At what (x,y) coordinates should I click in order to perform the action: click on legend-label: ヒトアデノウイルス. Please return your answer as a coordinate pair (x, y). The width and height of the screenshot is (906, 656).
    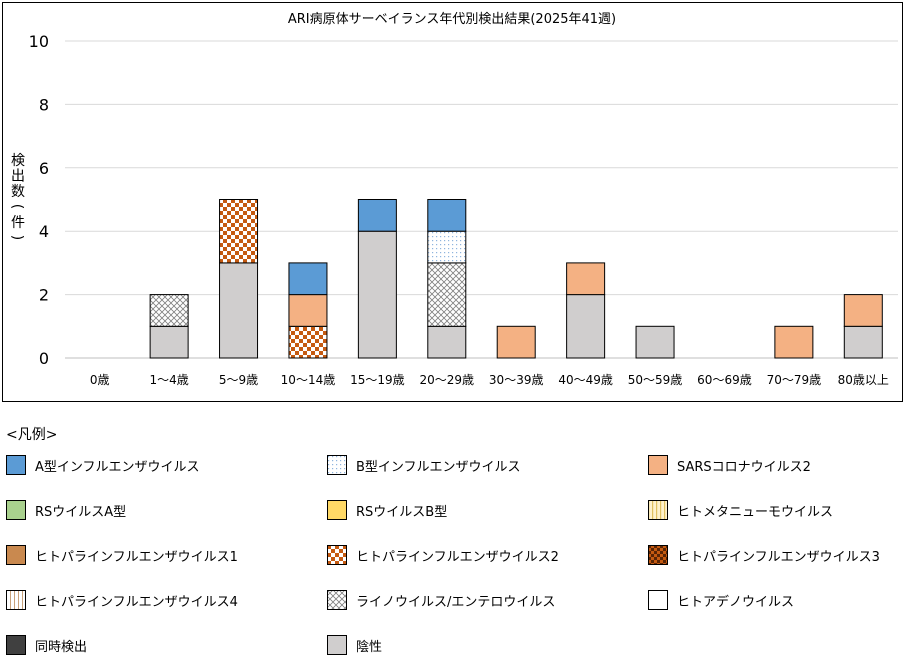
    Looking at the image, I should click on (736, 602).